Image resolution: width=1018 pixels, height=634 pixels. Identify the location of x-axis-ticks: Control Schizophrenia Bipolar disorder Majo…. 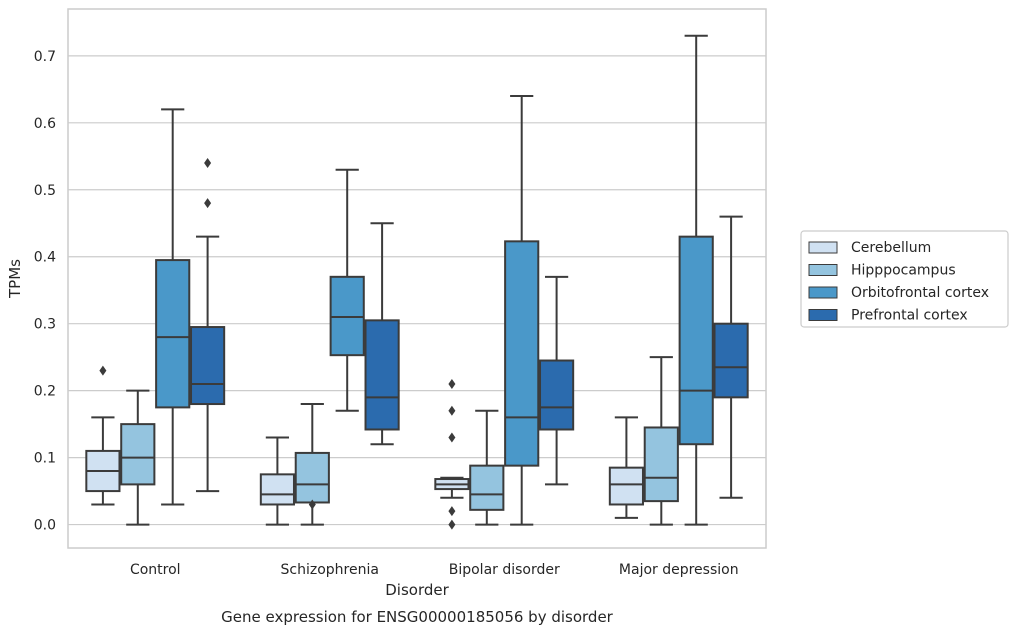
(434, 570).